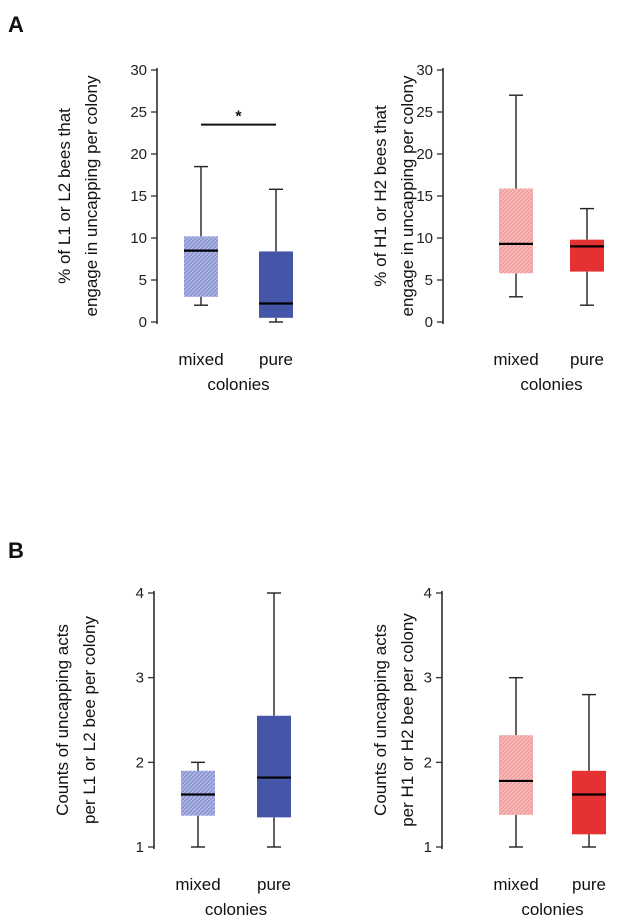  What do you see at coordinates (16, 24) in the screenshot?
I see `panel-label-a: A` at bounding box center [16, 24].